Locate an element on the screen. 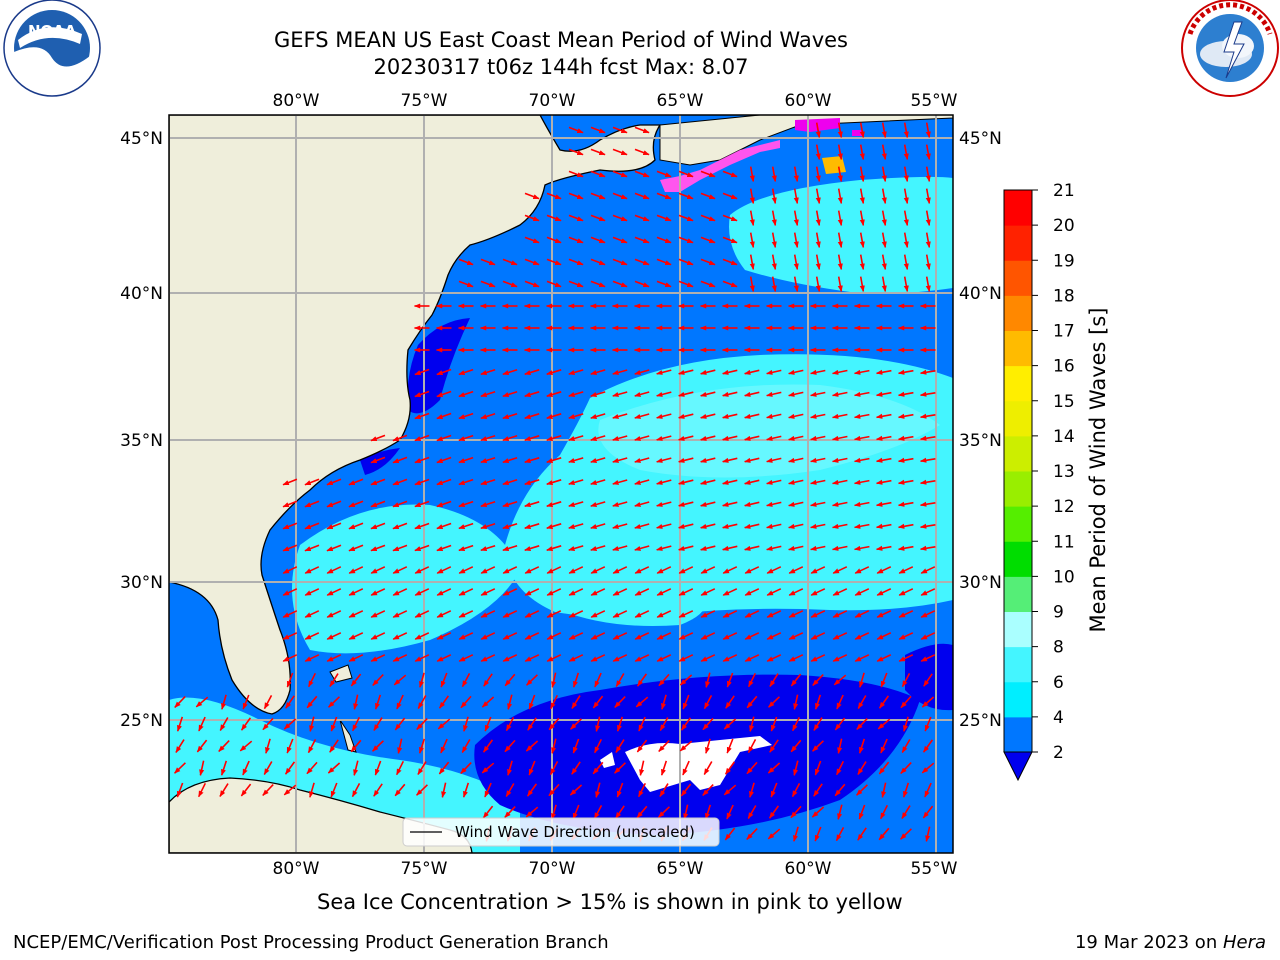  lon-tick-bottom: 60°W is located at coordinates (808, 869).